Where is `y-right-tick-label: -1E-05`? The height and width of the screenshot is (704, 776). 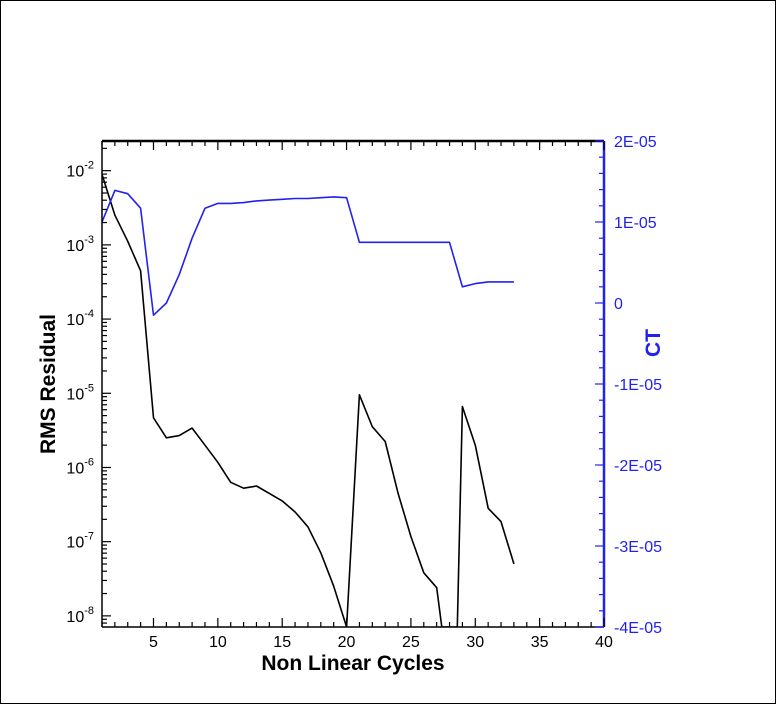
y-right-tick-label: -1E-05 is located at coordinates (638, 385).